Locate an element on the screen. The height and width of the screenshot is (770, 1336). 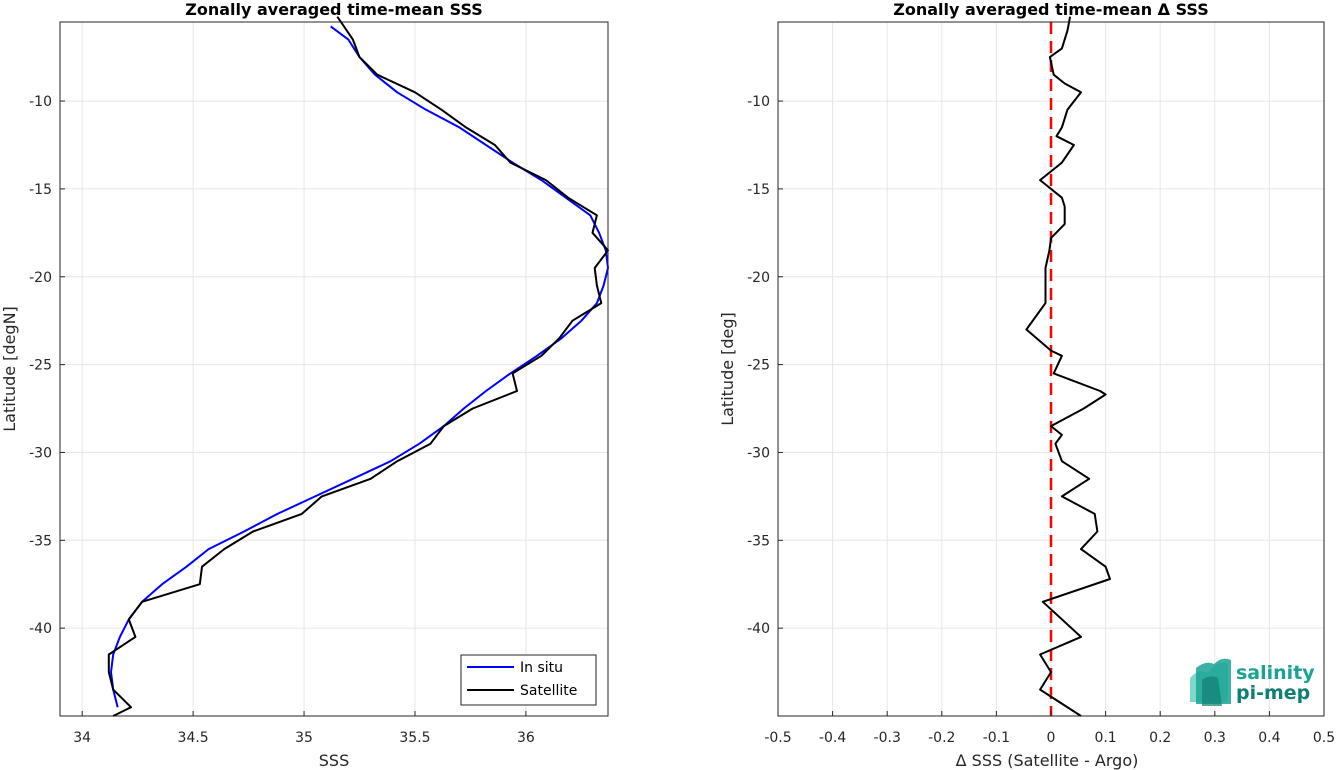
x-tick-label: -0.3 is located at coordinates (887, 738).